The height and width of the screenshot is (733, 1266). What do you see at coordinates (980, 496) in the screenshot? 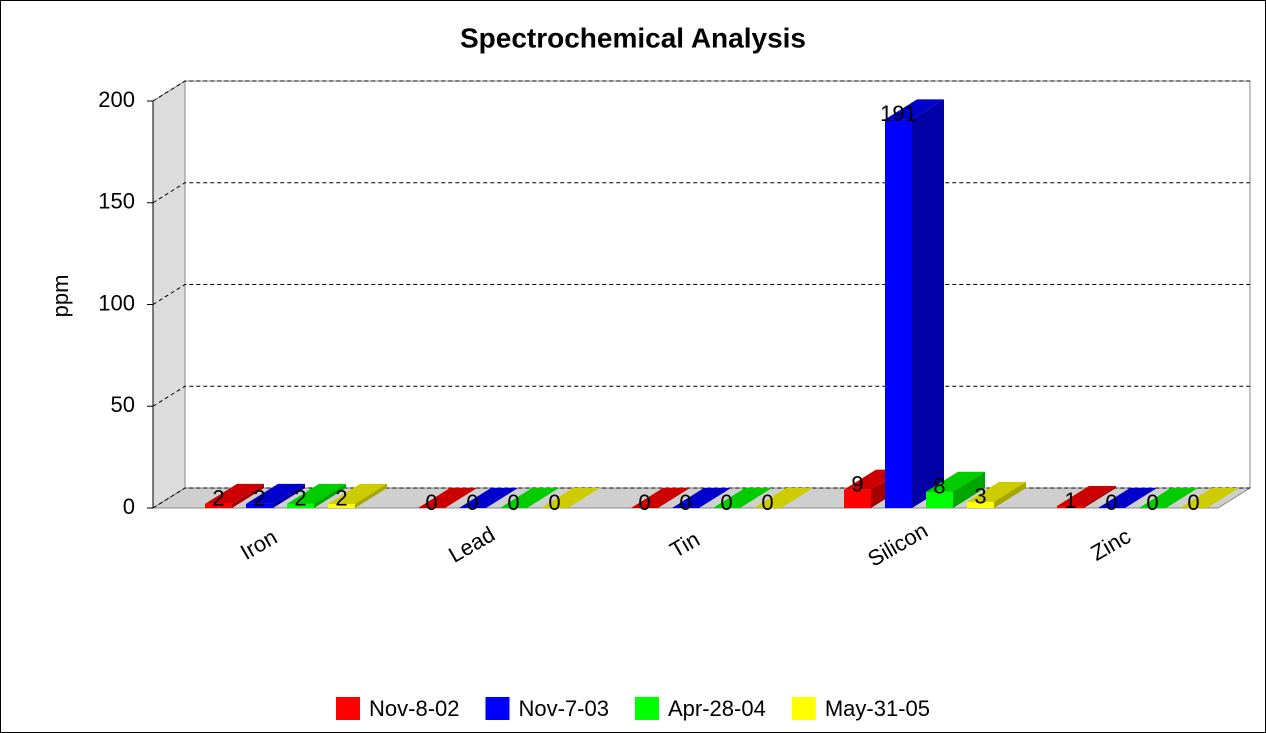
I see `data-label: 3` at bounding box center [980, 496].